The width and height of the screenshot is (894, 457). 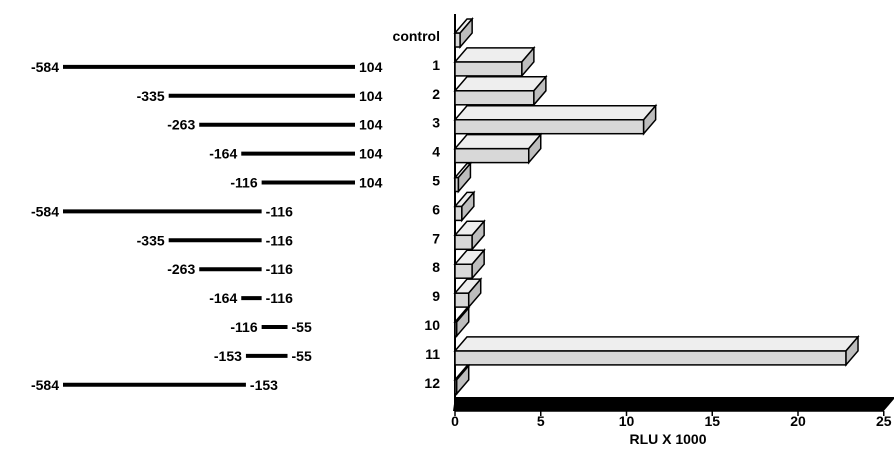 What do you see at coordinates (260, 96) in the screenshot?
I see `construct-2: -335 104` at bounding box center [260, 96].